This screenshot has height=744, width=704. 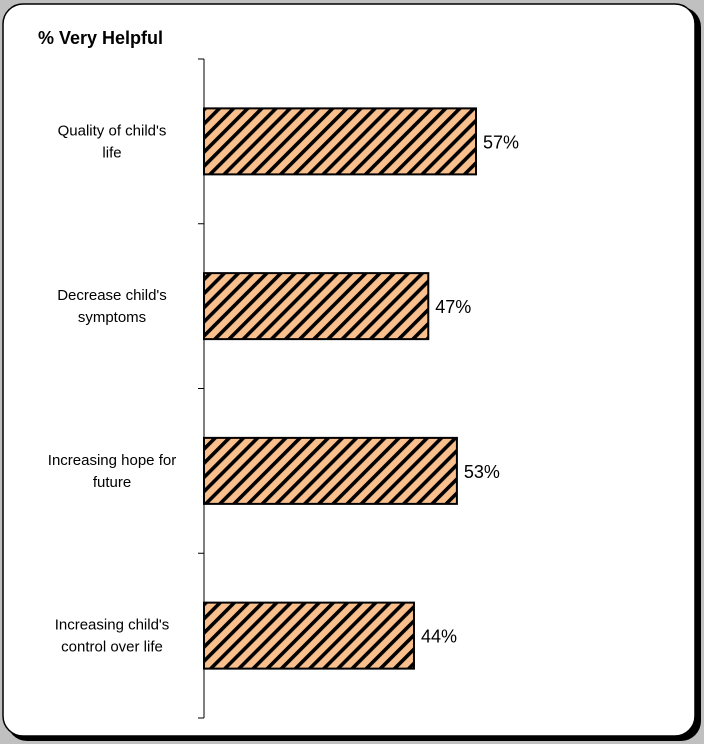 What do you see at coordinates (112, 482) in the screenshot?
I see `category-label-line: future` at bounding box center [112, 482].